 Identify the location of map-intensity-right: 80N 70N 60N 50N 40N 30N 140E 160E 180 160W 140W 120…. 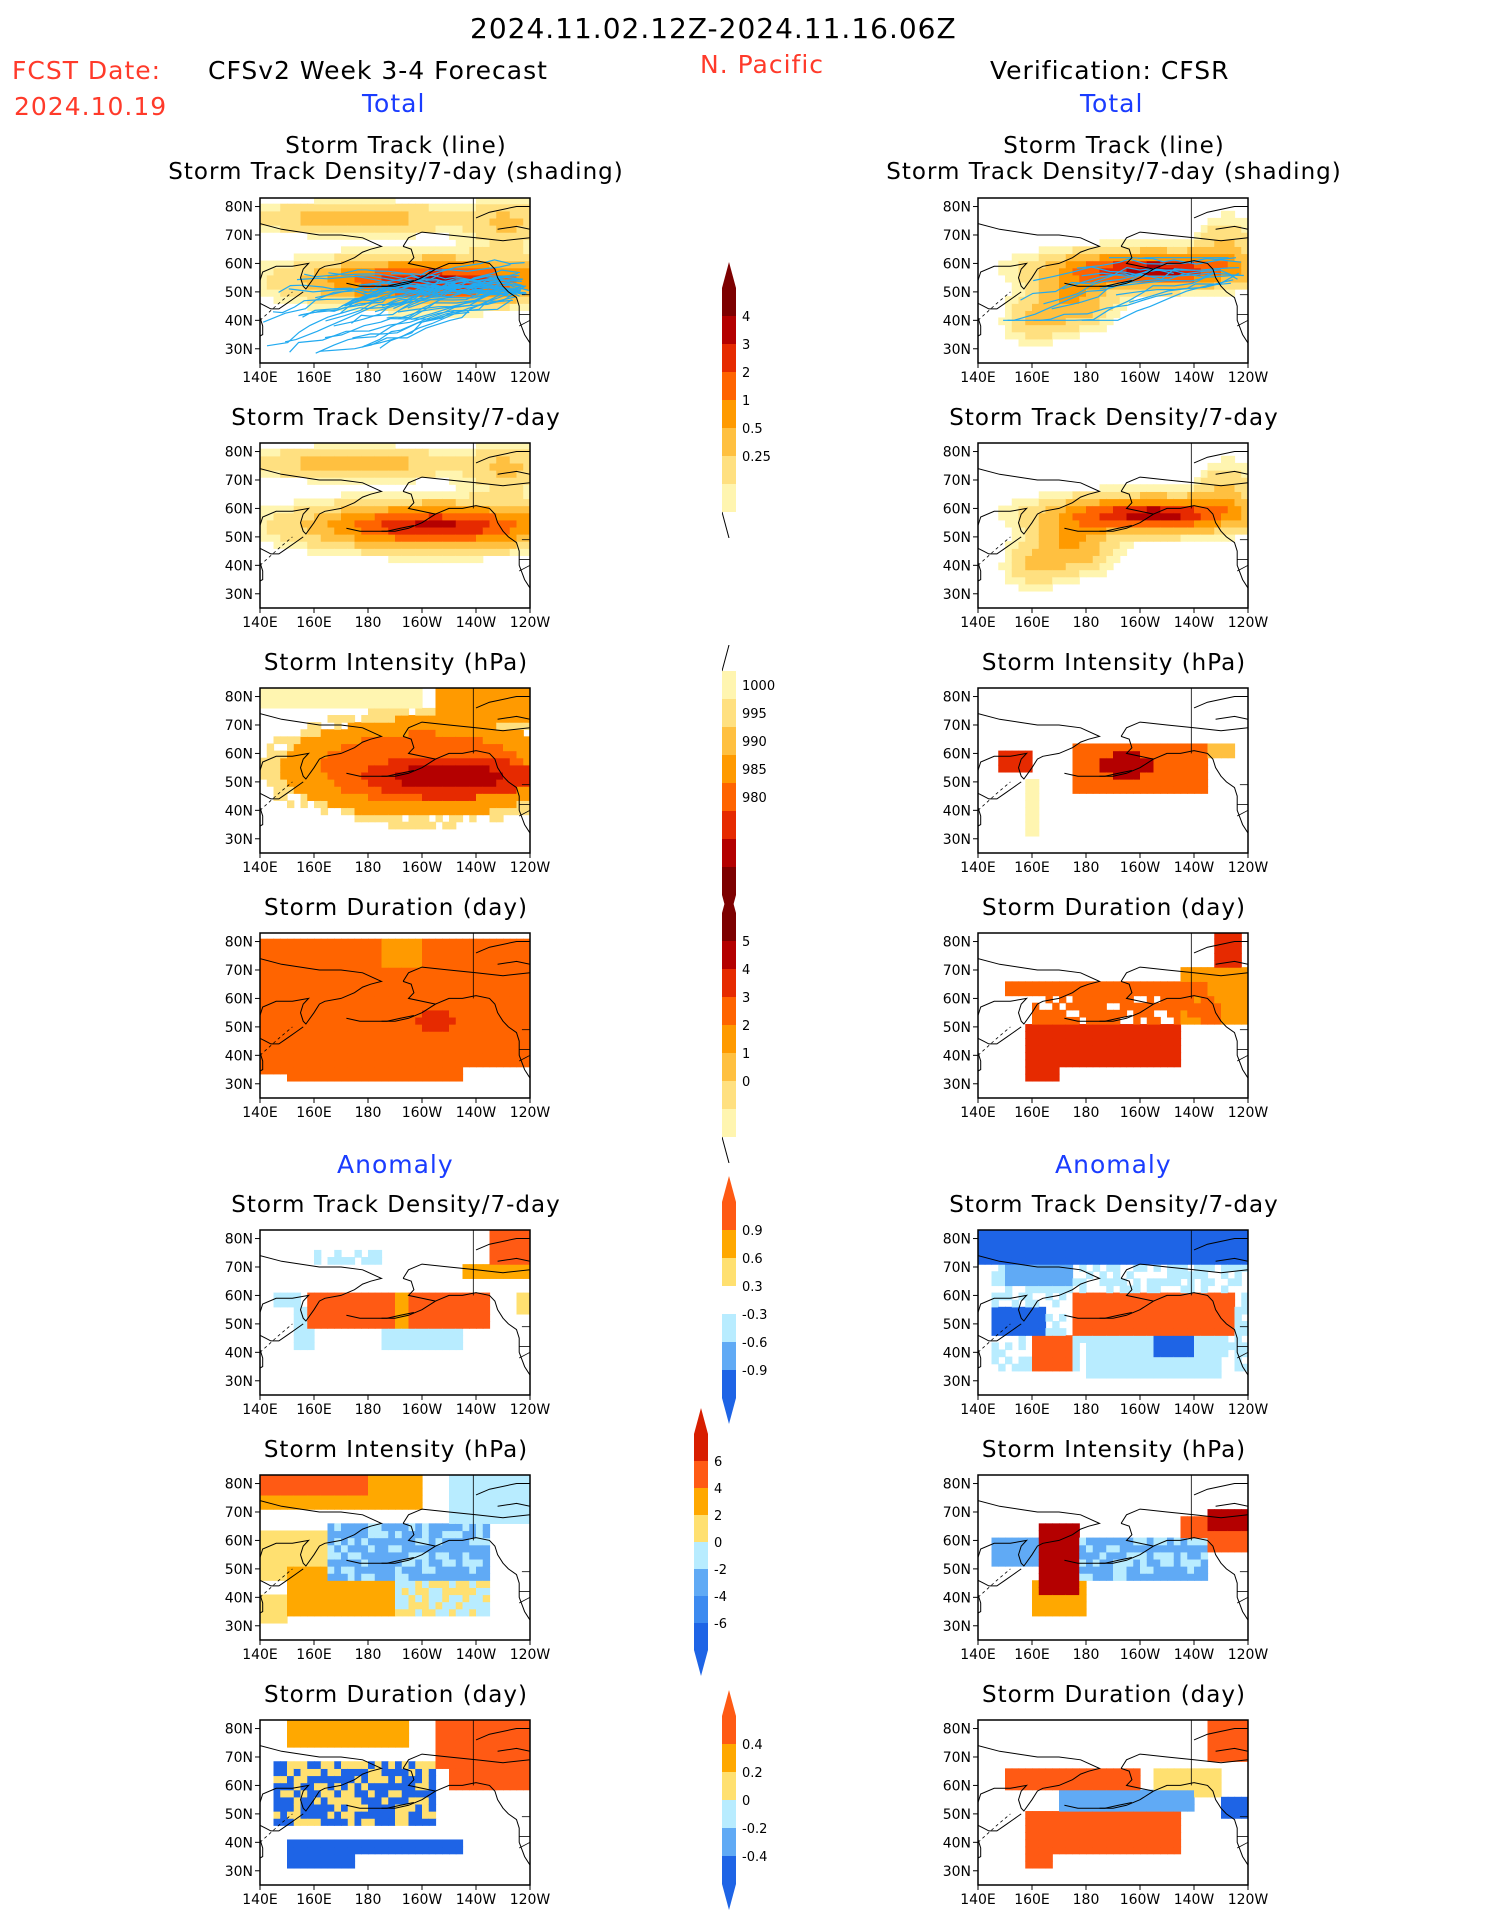
(1098, 782).